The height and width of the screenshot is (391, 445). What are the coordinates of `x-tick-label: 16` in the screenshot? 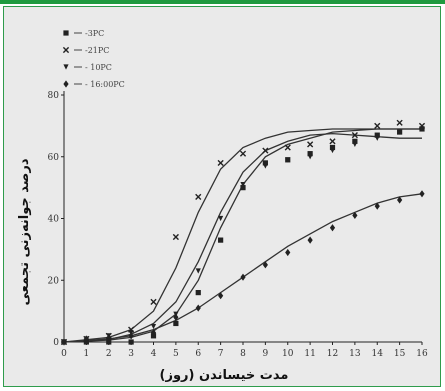 It's located at (422, 354).